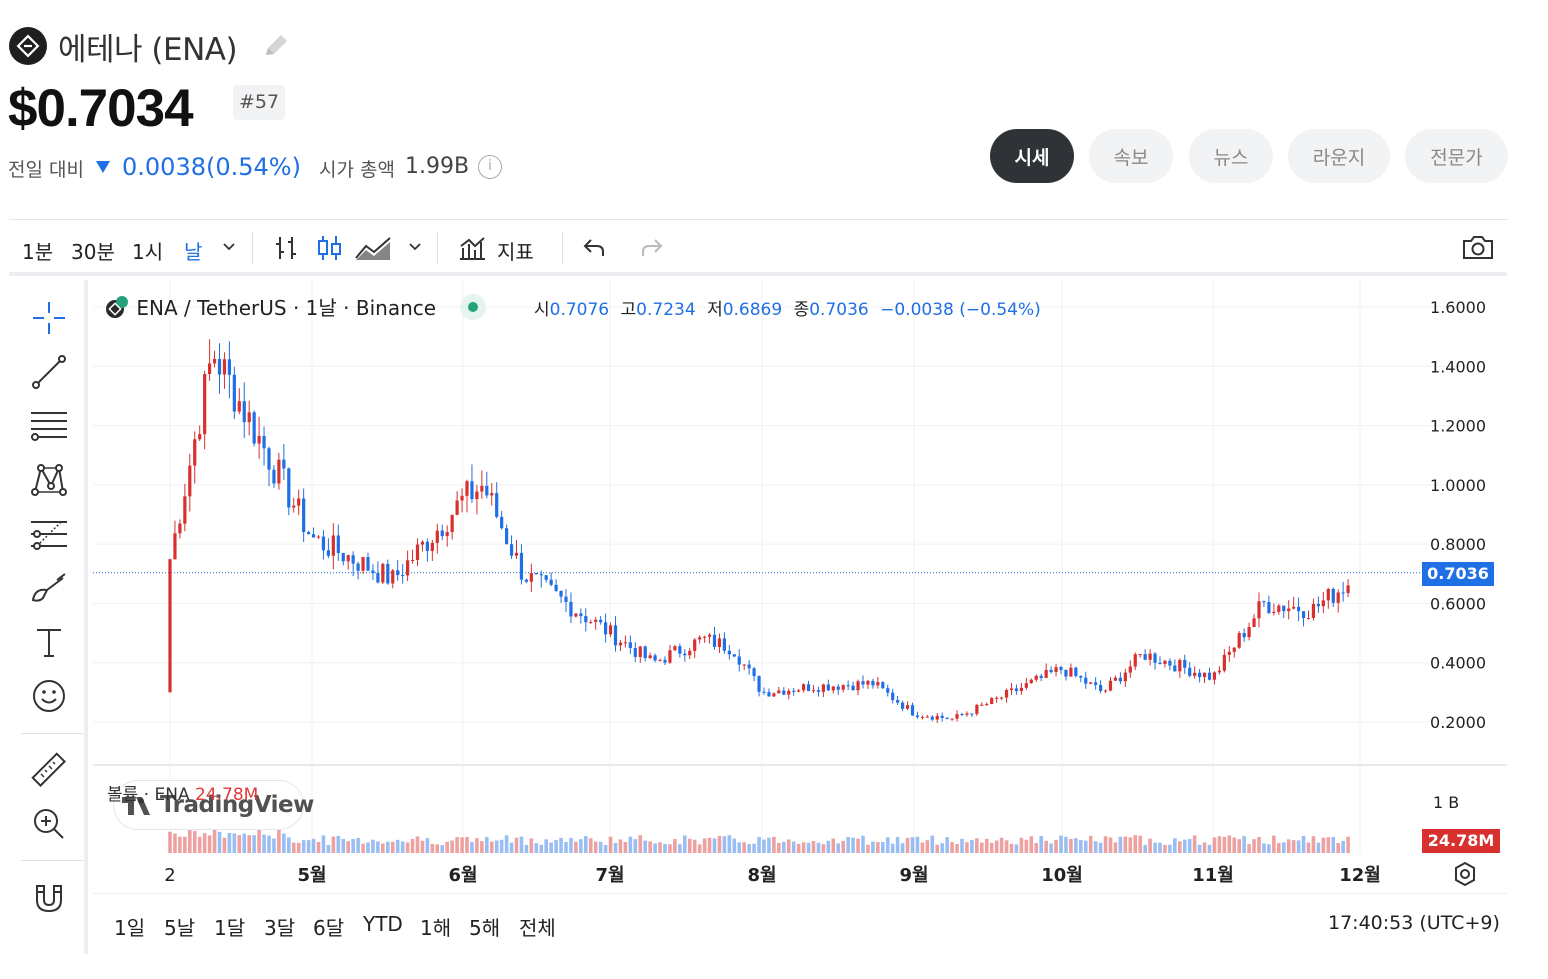  What do you see at coordinates (193, 252) in the screenshot?
I see `interval-day: 날` at bounding box center [193, 252].